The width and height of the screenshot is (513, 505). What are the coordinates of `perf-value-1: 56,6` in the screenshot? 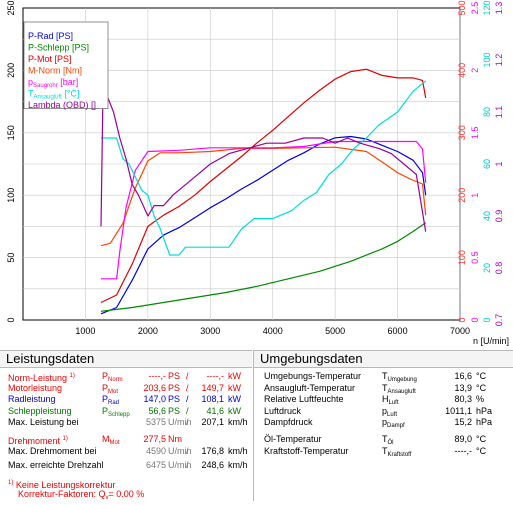 It's located at (157, 410).